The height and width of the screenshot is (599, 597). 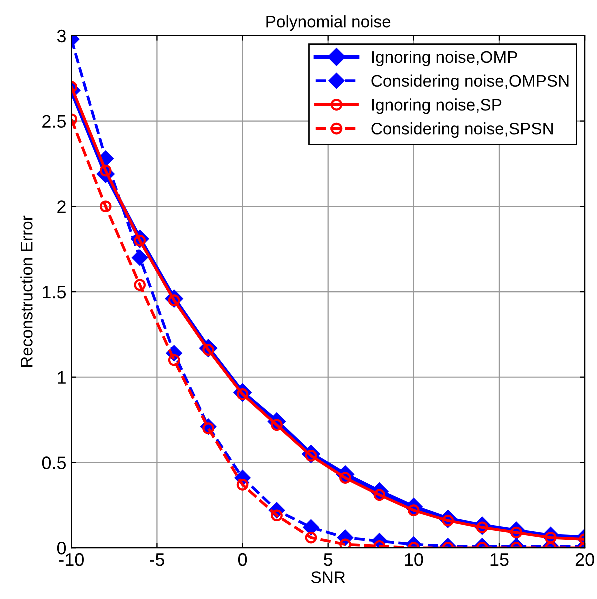 I want to click on y-tick-label: 1.5, so click(x=54, y=292).